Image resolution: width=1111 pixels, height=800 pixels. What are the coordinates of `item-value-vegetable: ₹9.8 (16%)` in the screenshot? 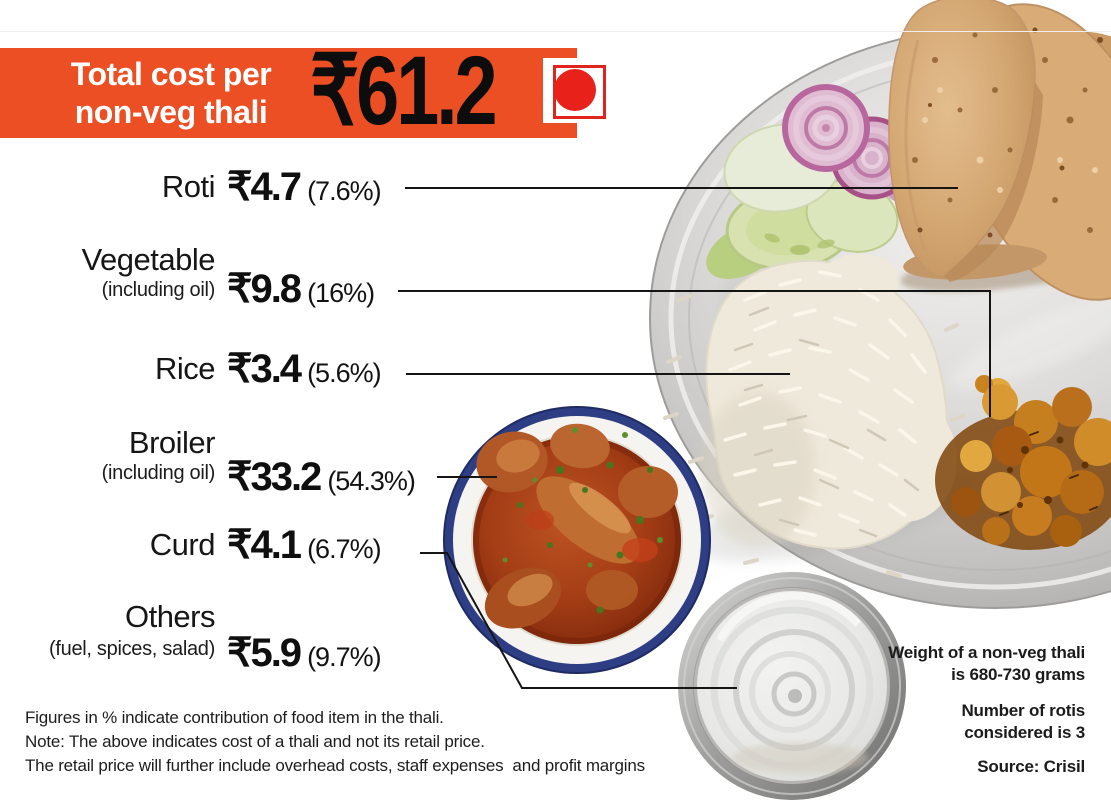 It's located at (301, 289).